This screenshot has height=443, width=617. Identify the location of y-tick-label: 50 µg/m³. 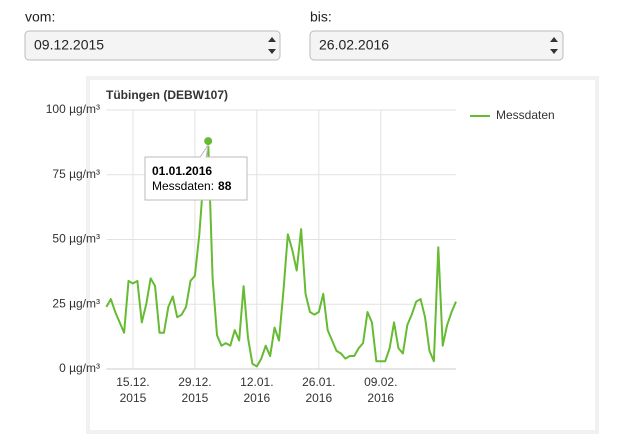
(76, 239).